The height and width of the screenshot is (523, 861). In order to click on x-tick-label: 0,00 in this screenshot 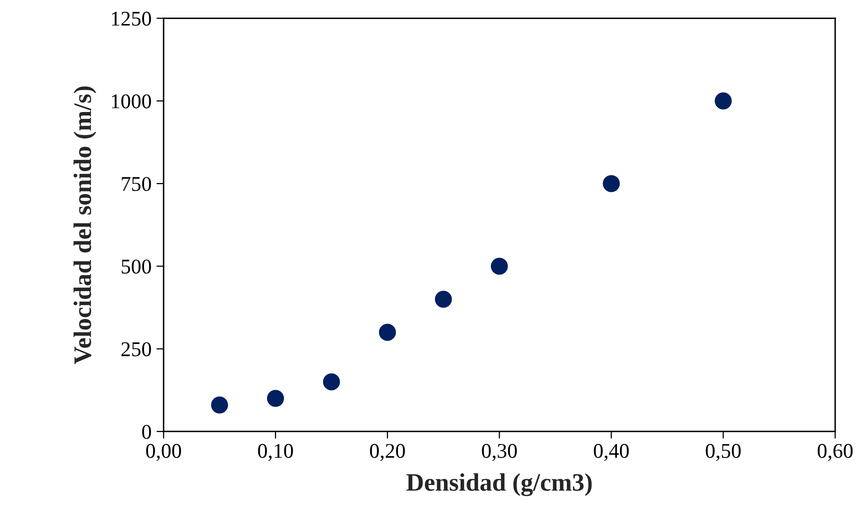, I will do `click(164, 452)`.